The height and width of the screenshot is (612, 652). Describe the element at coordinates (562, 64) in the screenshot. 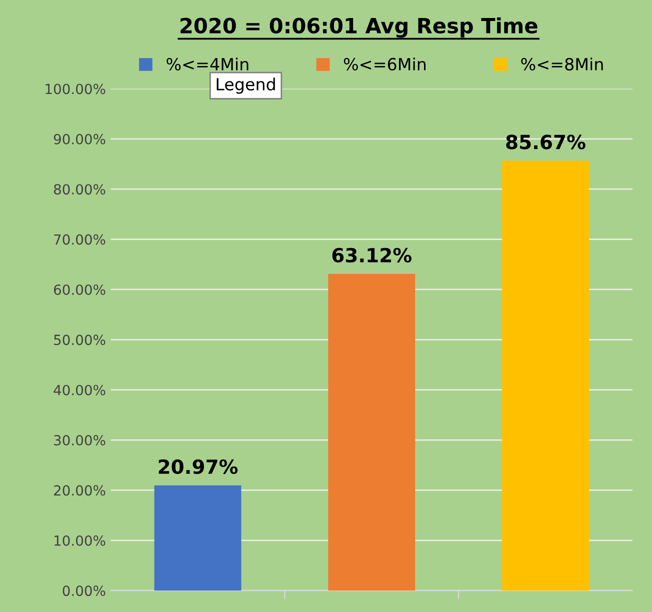

I see `legend-label: %<=8Min` at that location.